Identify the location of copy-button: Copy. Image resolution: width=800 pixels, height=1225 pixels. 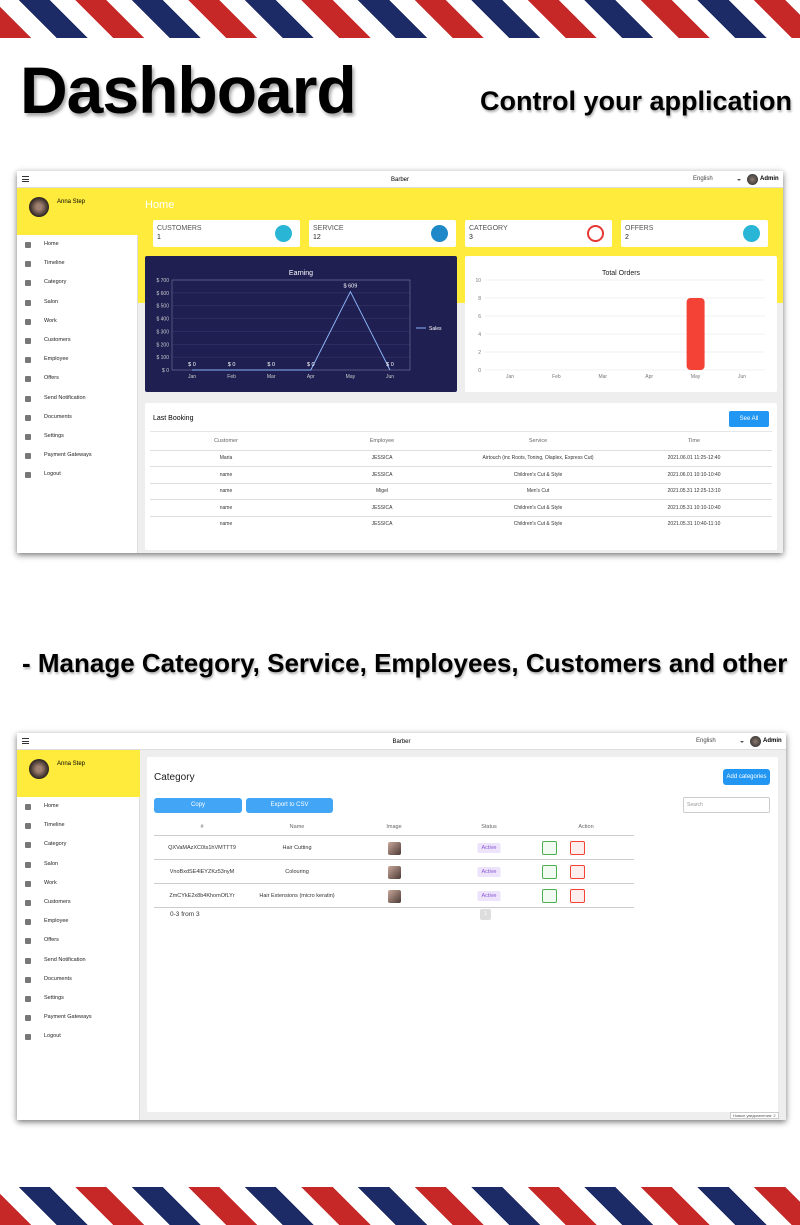
(198, 805).